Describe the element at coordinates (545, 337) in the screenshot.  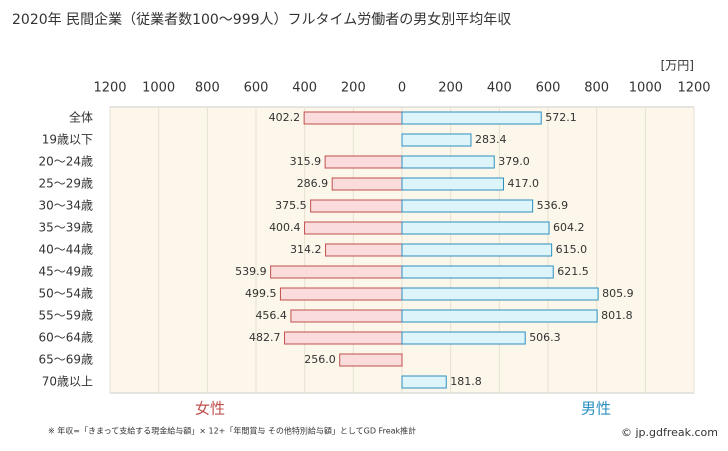
I see `value-label: 506.3` at that location.